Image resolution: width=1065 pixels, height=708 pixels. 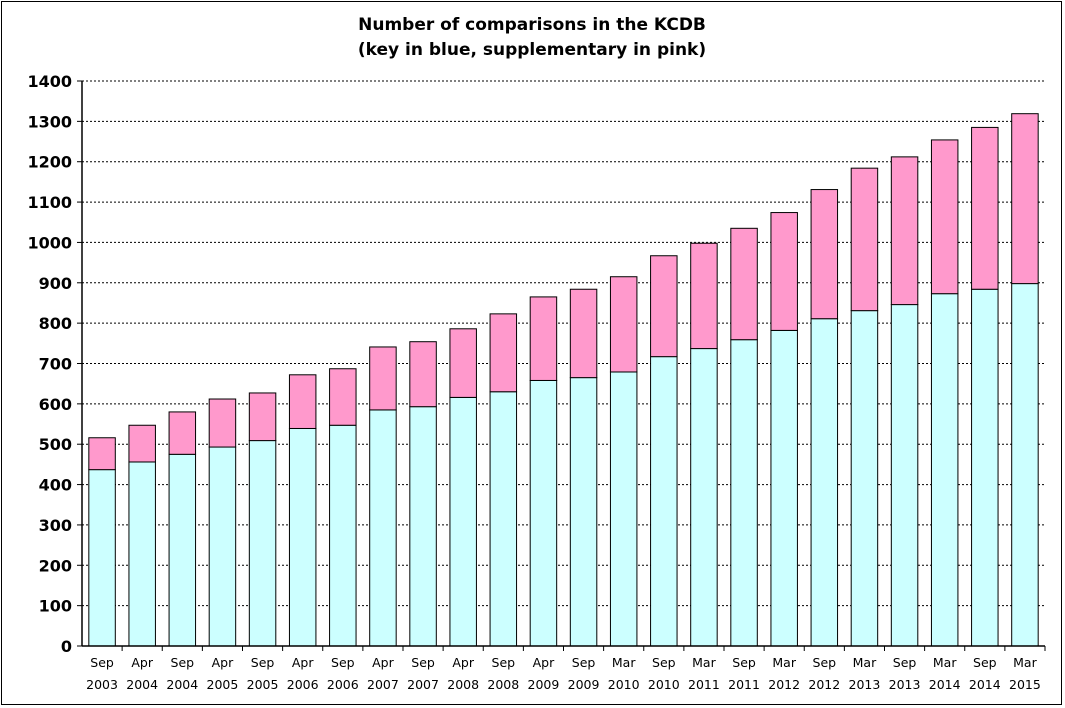 I want to click on y-tick-label: 600, so click(x=55, y=404).